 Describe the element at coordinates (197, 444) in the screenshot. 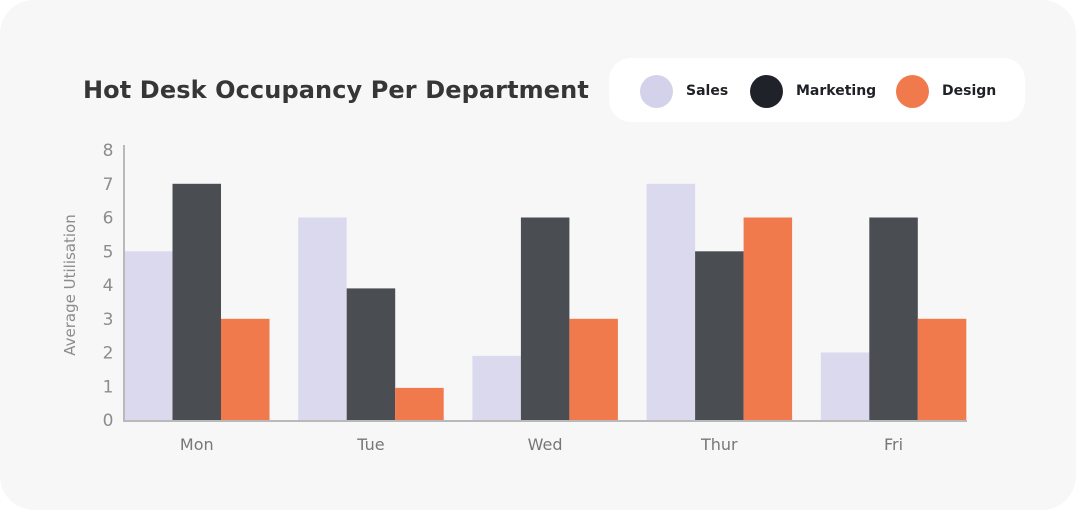

I see `x-tick-label: Mon` at that location.